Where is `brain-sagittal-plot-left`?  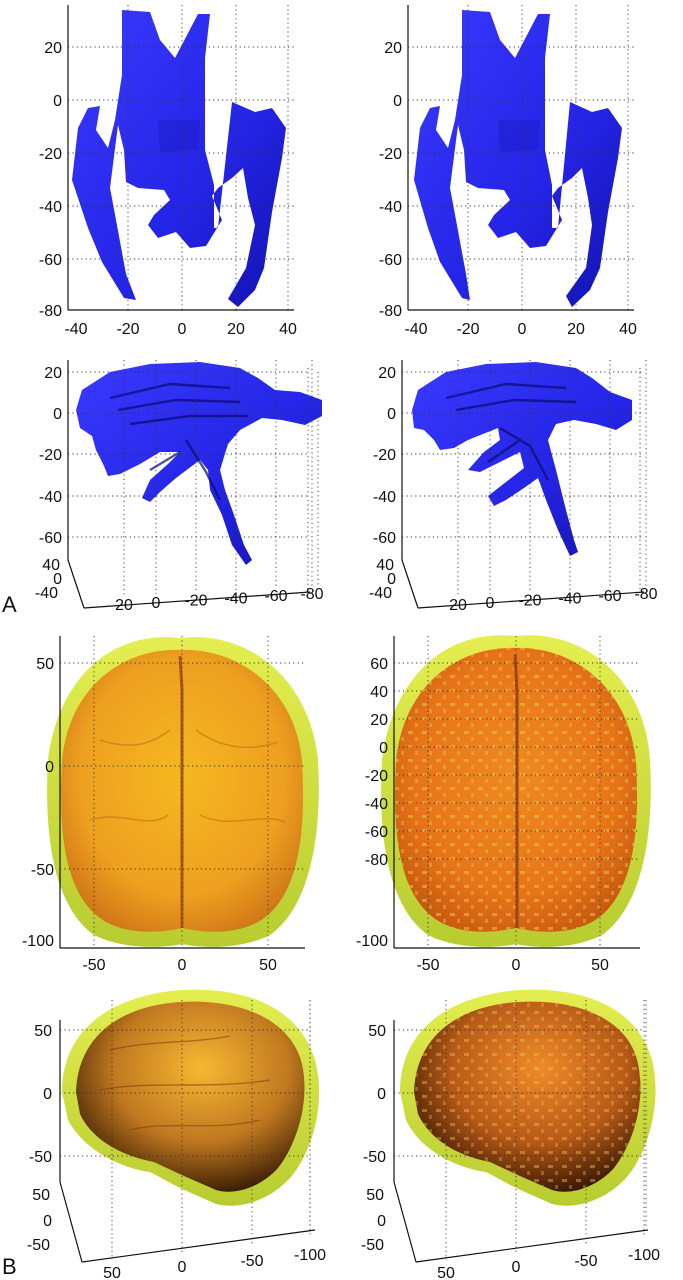
brain-sagittal-plot-left is located at coordinates (189, 1126).